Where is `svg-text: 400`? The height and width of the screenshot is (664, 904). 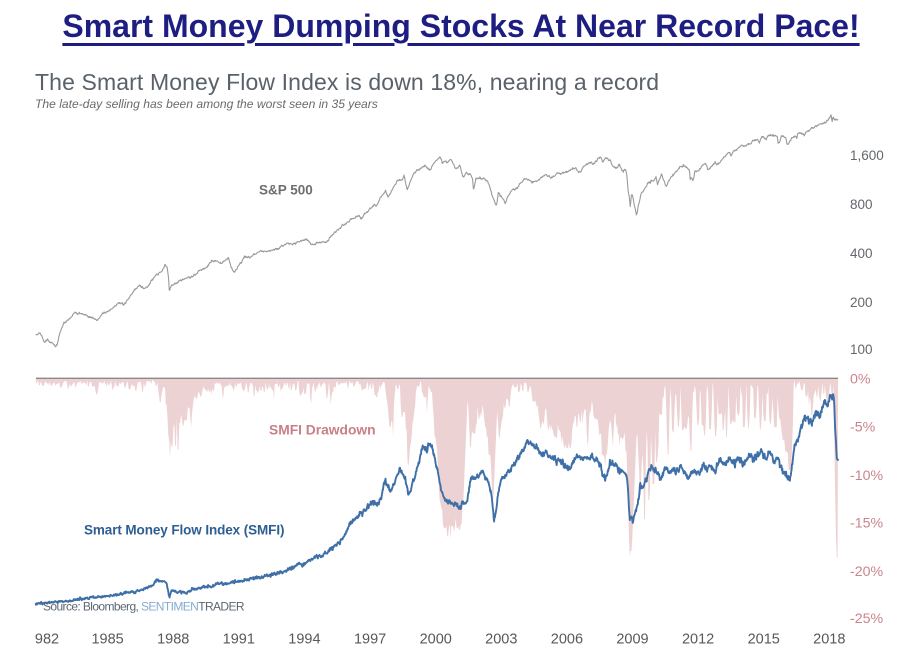
svg-text: 400 is located at coordinates (861, 253).